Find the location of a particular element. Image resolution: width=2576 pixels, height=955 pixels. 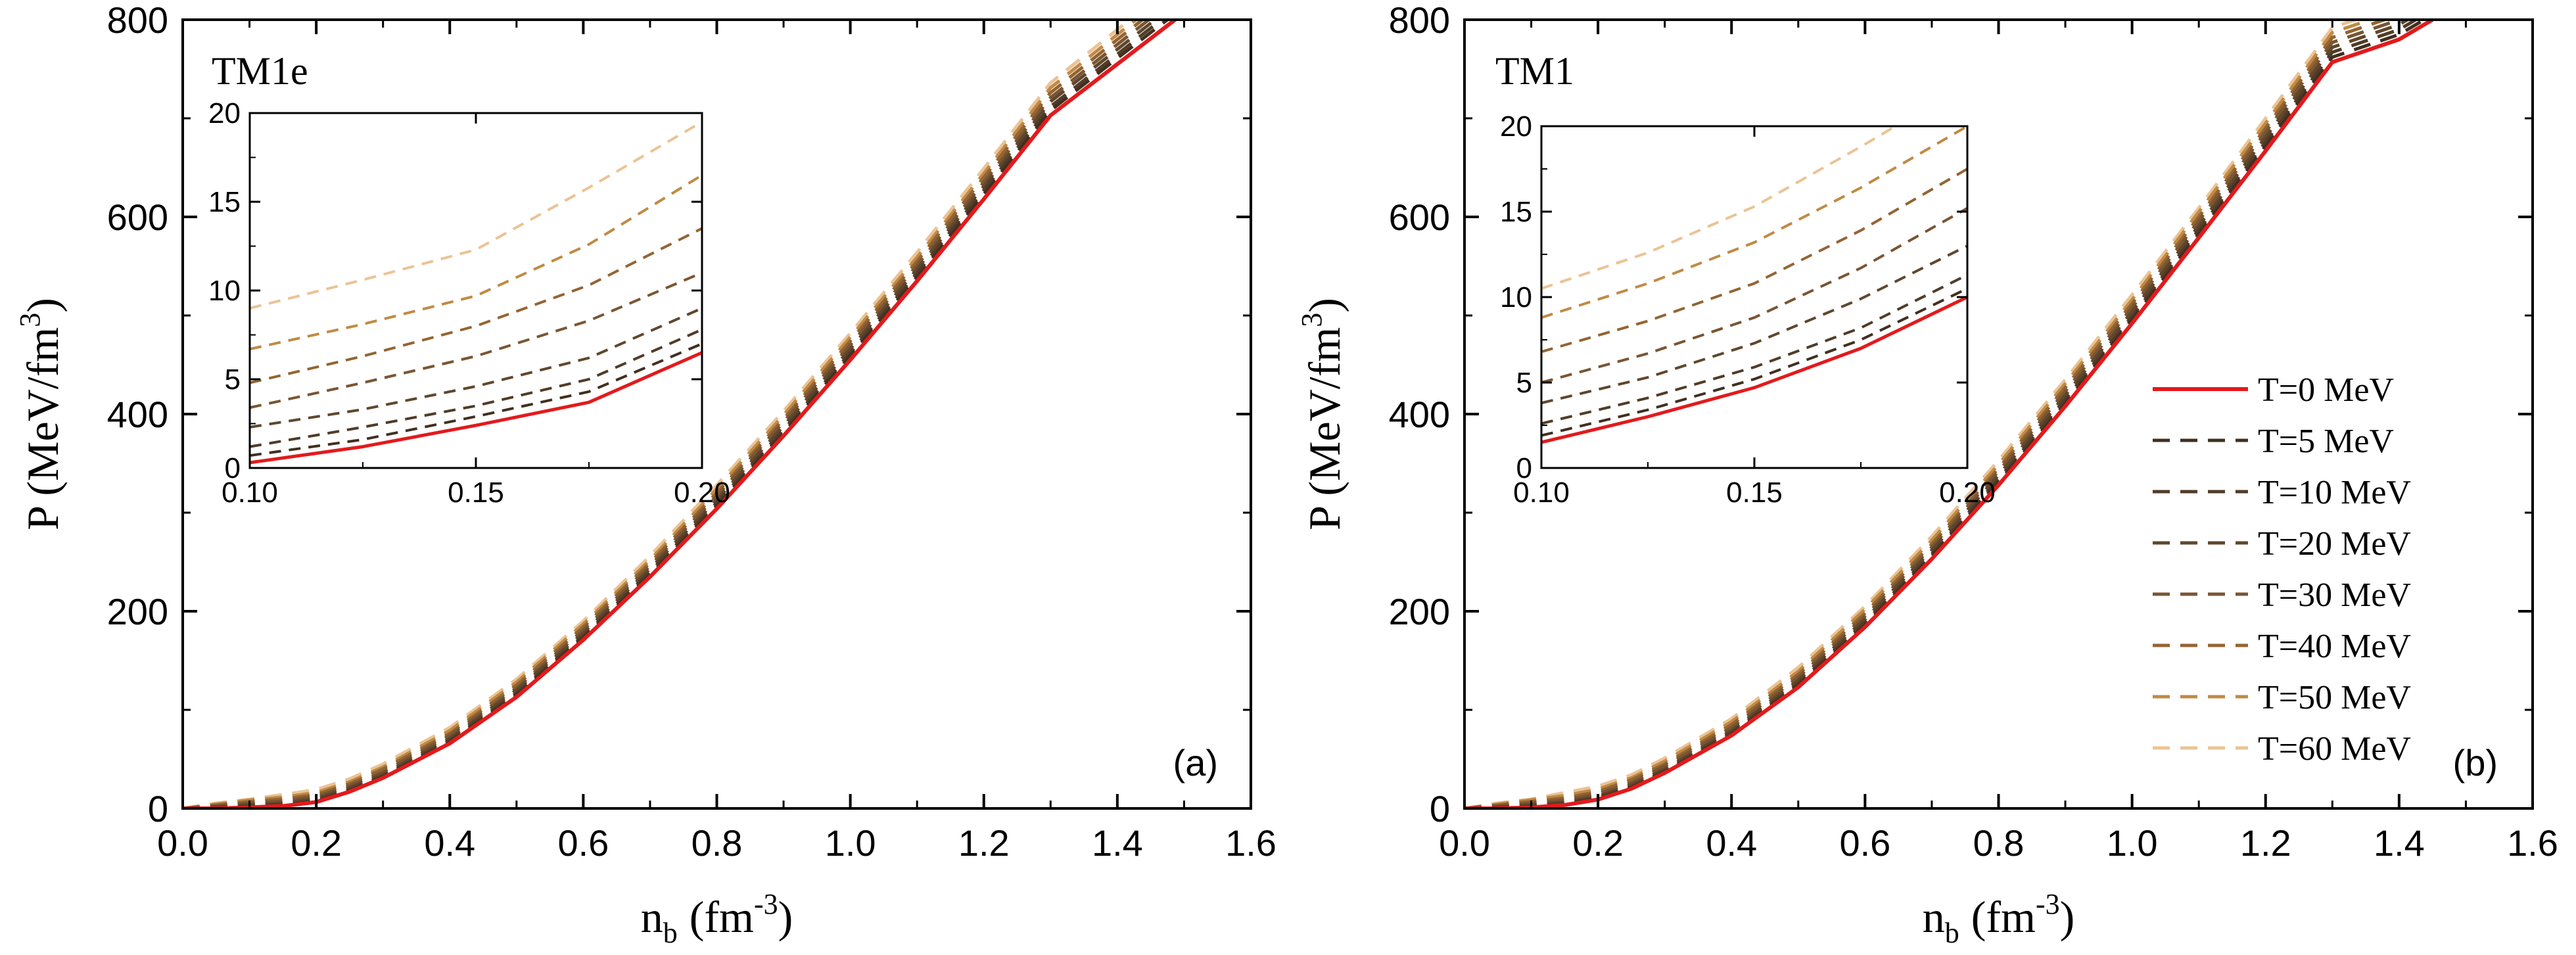

model-label: TM1e is located at coordinates (260, 71).